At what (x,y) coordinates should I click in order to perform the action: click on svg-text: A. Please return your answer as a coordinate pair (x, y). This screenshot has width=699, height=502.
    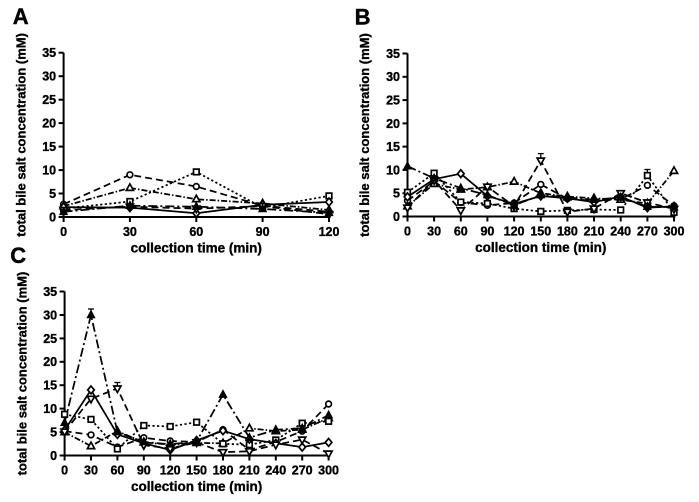
    Looking at the image, I should click on (21, 16).